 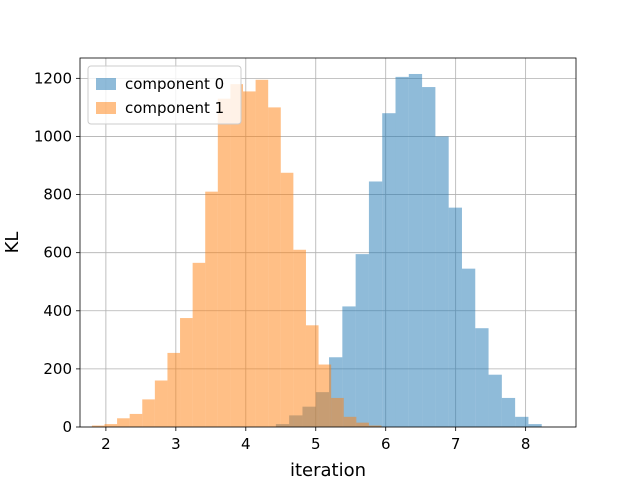 What do you see at coordinates (57, 195) in the screenshot?
I see `y-tick-label: 800` at bounding box center [57, 195].